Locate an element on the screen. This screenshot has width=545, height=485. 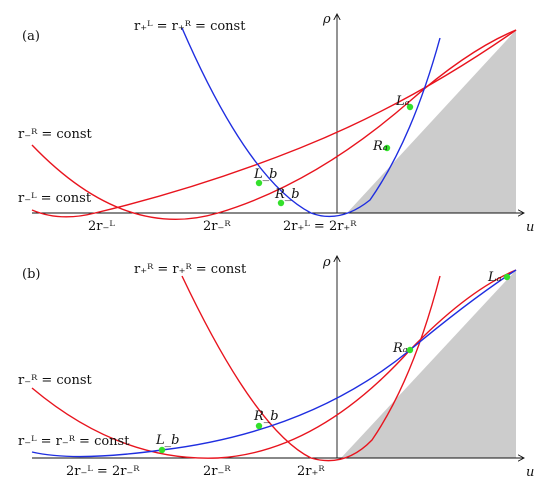
panel-a-red-lower-label: r₋ᴸ = const is located at coordinates (55, 198).